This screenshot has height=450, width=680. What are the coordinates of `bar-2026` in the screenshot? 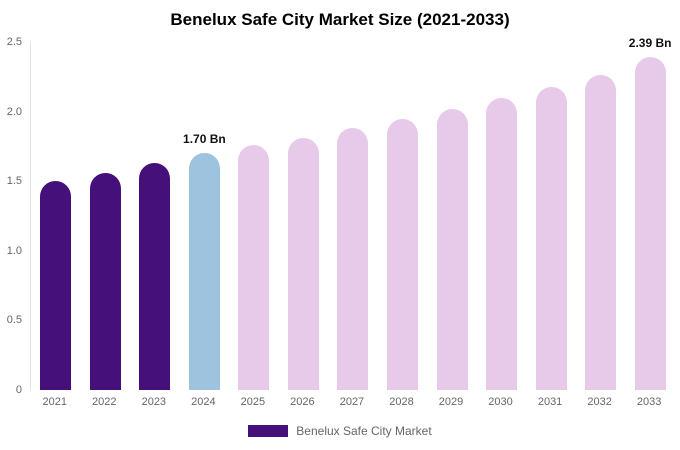 It's located at (303, 264).